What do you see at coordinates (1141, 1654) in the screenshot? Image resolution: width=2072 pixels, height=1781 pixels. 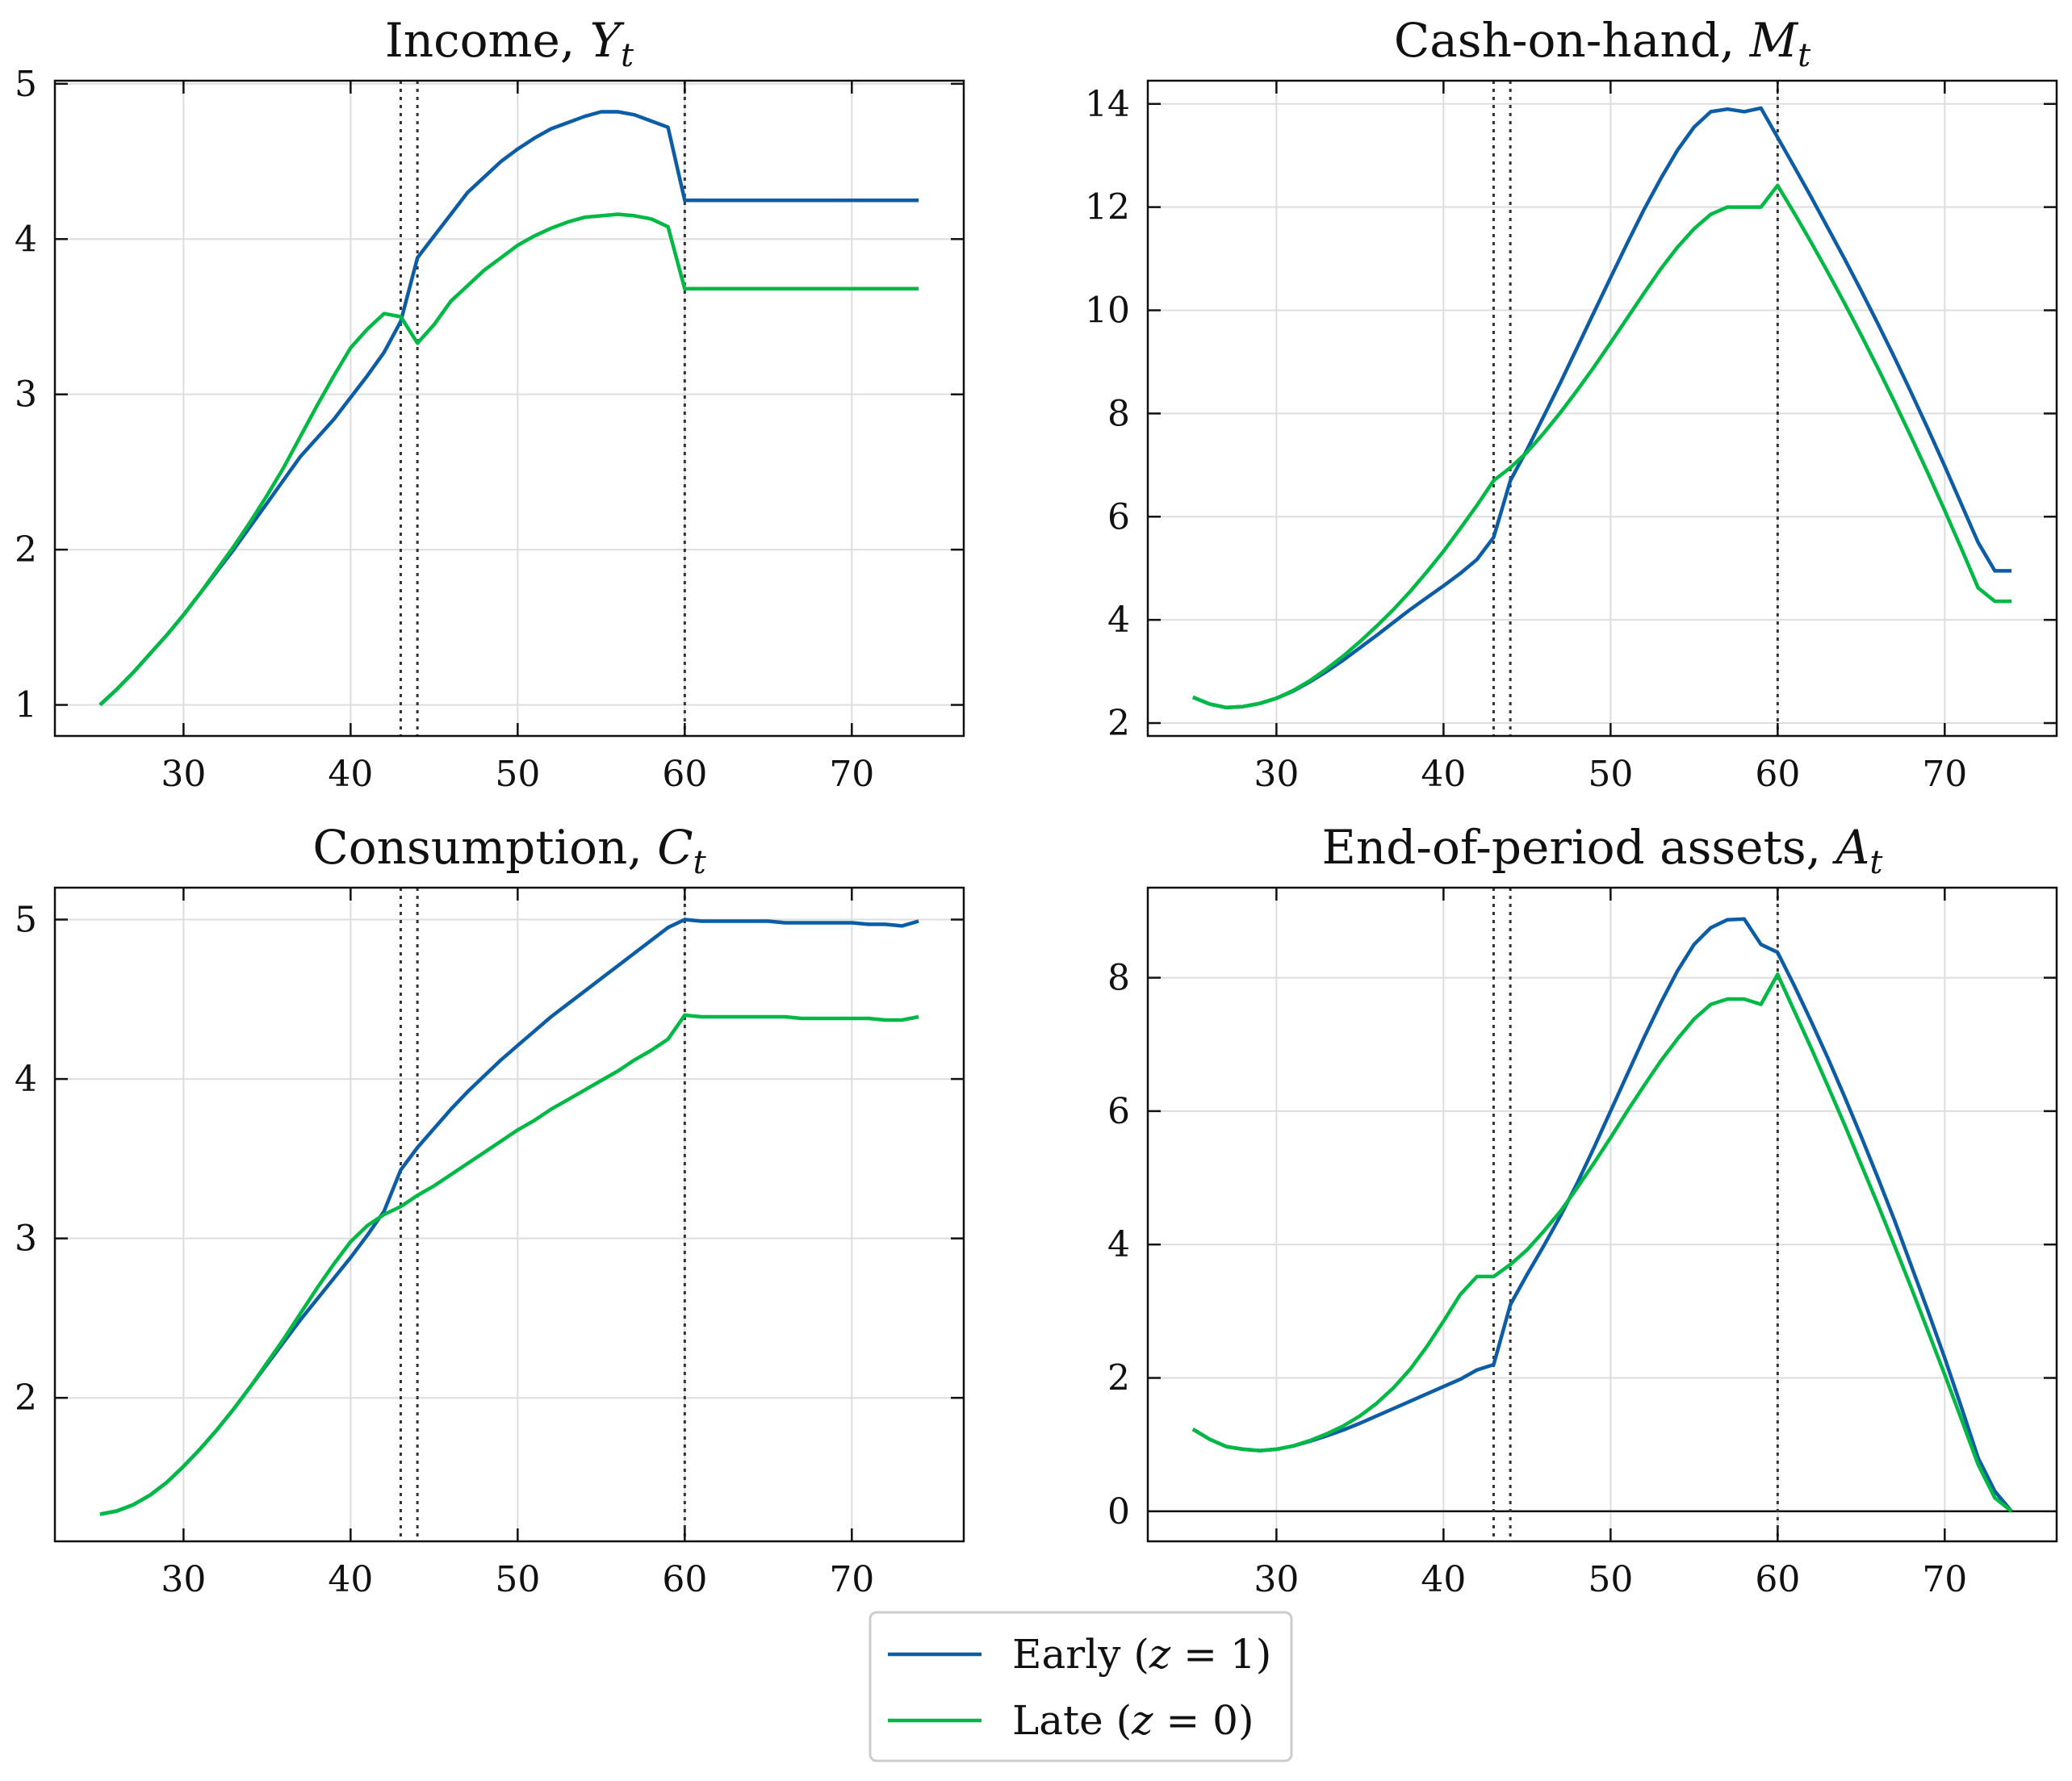 I see `legend-label-early: Early (z = 1)` at bounding box center [1141, 1654].